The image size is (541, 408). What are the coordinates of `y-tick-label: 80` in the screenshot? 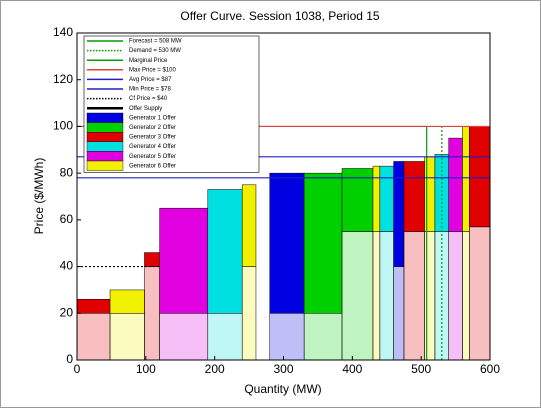 It's located at (67, 172).